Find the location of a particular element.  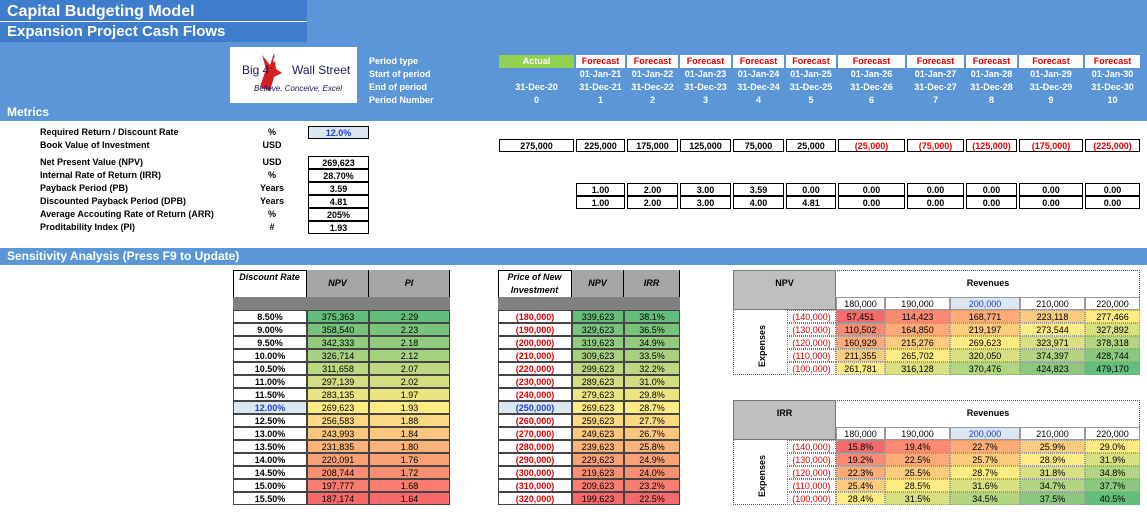

book-value: (225,000) is located at coordinates (1112, 145).